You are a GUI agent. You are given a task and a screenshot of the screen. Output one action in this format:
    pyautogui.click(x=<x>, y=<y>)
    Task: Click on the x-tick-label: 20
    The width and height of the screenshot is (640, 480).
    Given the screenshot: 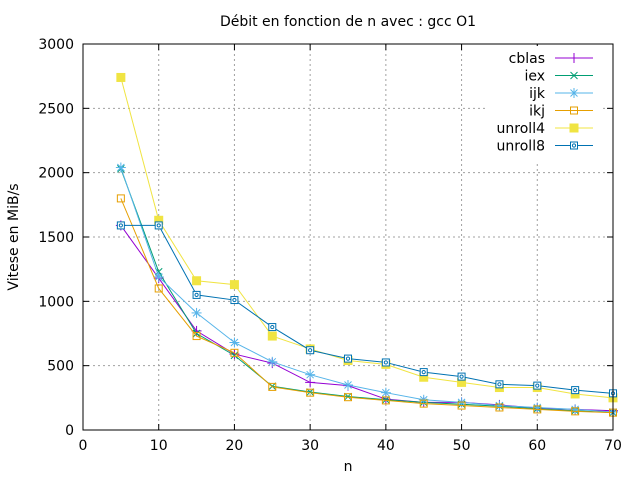 What is the action you would take?
    pyautogui.click(x=235, y=446)
    